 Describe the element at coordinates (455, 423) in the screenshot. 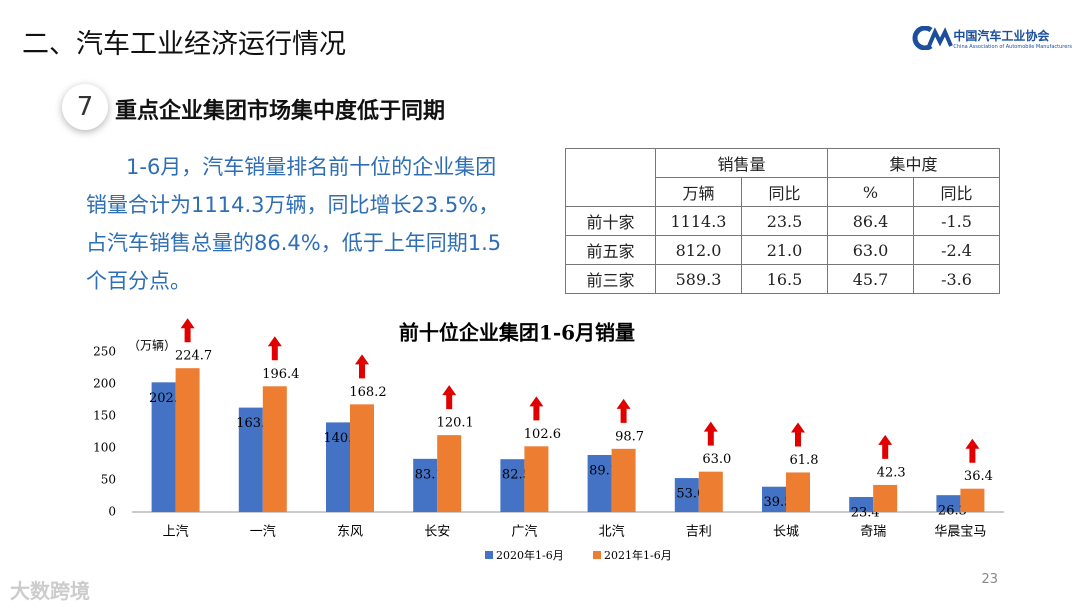

I see `value-label: 120.1` at that location.